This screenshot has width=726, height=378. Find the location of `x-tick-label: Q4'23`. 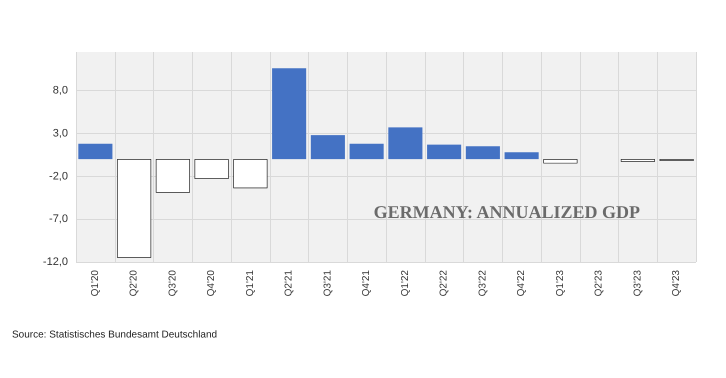

x-tick-label: Q4'23 is located at coordinates (676, 283).